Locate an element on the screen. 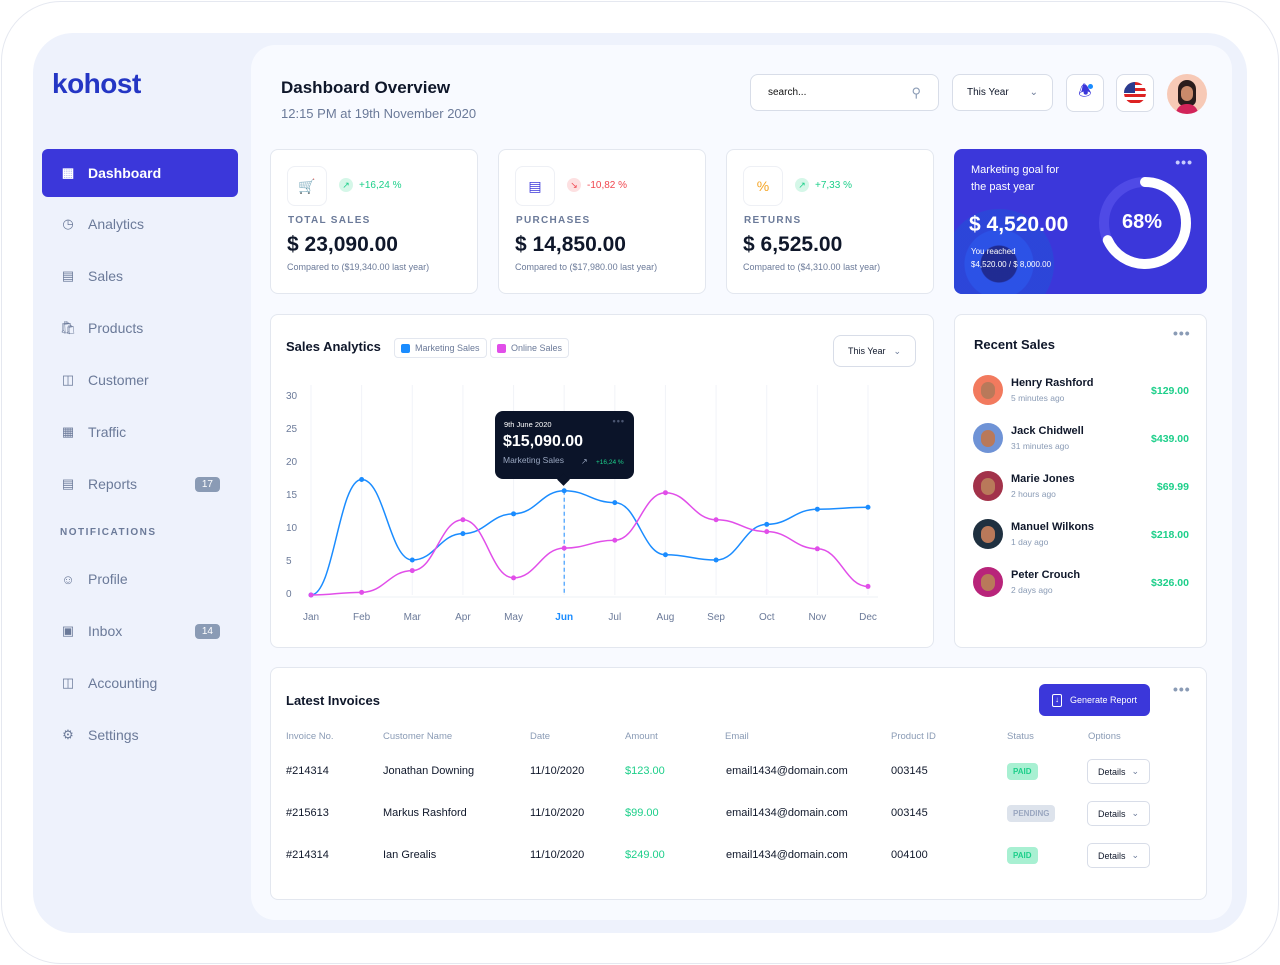 The height and width of the screenshot is (965, 1280). recent-sale-item: Marie Jones 2 hours ago $69.99 is located at coordinates (1083, 487).